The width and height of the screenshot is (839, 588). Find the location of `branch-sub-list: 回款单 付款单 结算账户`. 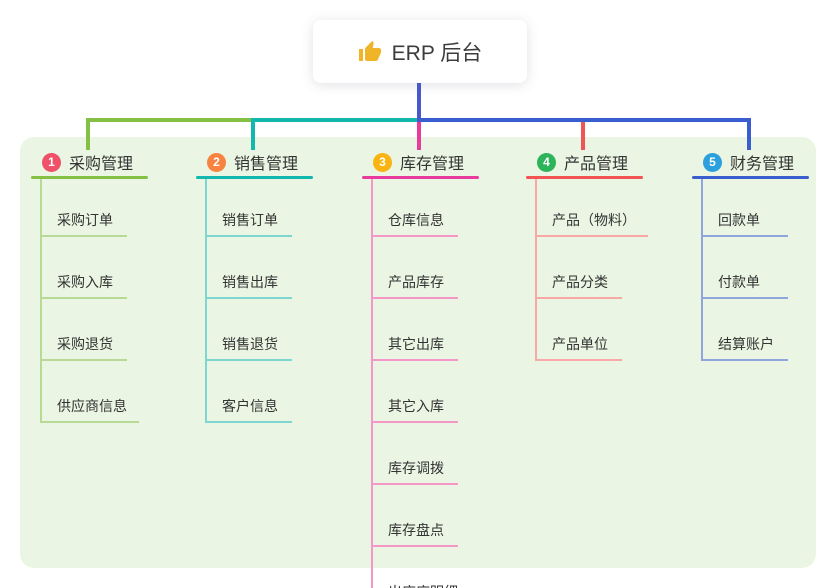

branch-sub-list: 回款单 付款单 结算账户 is located at coordinates (744, 270).